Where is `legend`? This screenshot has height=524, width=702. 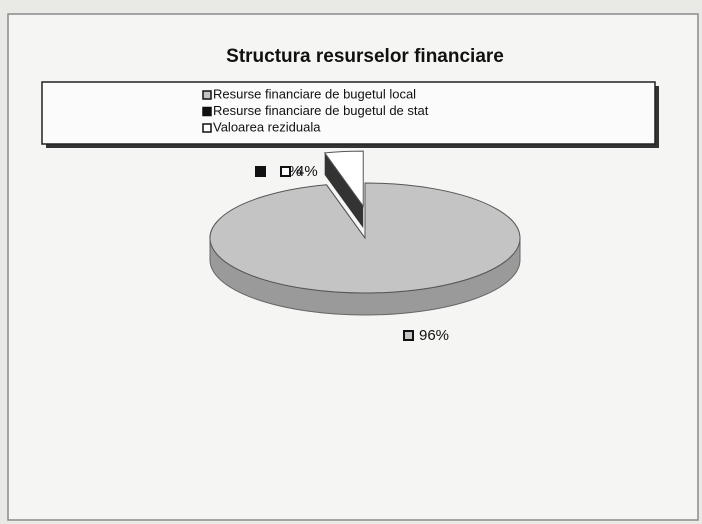 legend is located at coordinates (348, 113).